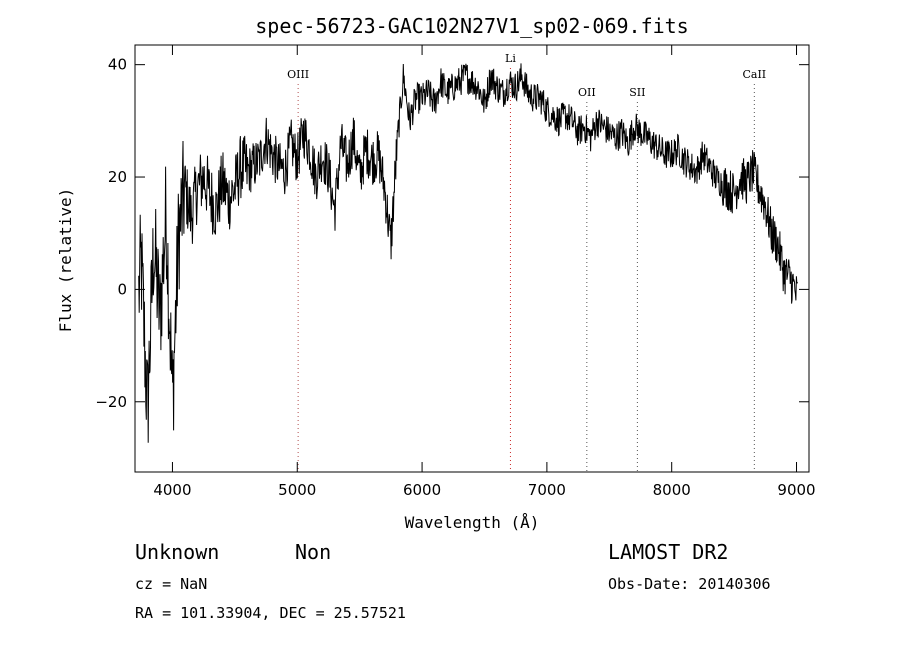 This screenshot has height=650, width=900. Describe the element at coordinates (270, 613) in the screenshot. I see `coordinates-label: RA = 101.33904, DEC = 25.57521` at that location.